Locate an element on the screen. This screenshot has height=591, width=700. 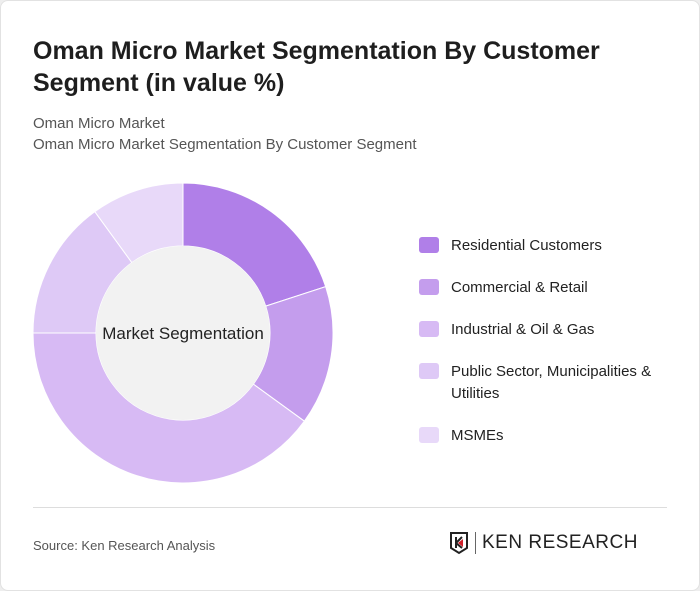
ken-research-logo: KEN RESEARCH is located at coordinates (543, 543).